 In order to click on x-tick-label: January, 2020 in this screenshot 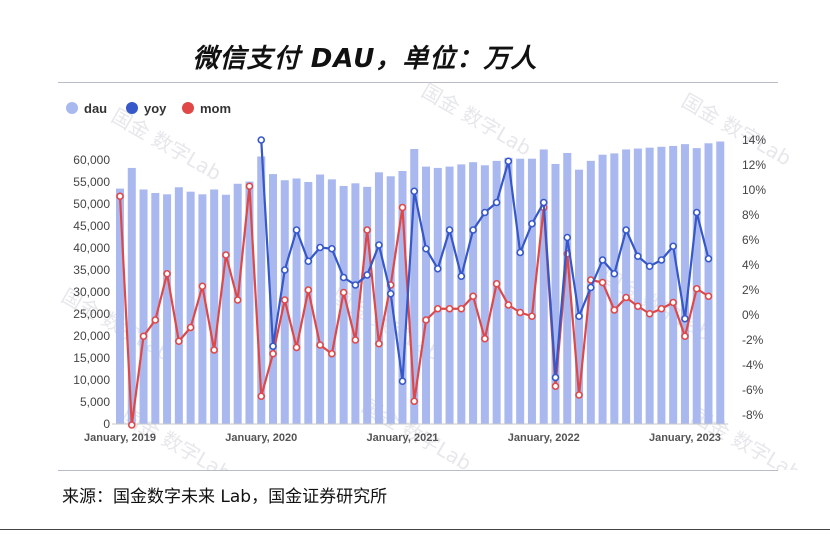, I will do `click(261, 438)`.